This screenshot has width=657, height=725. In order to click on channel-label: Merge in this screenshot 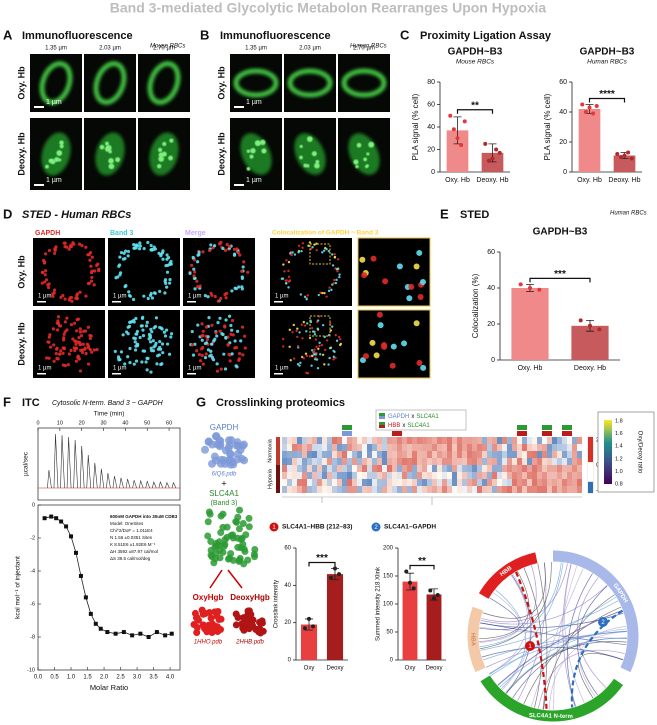, I will do `click(195, 233)`.